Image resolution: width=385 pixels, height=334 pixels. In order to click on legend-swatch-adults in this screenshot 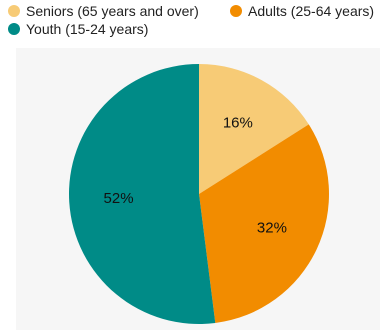, I will do `click(236, 11)`.